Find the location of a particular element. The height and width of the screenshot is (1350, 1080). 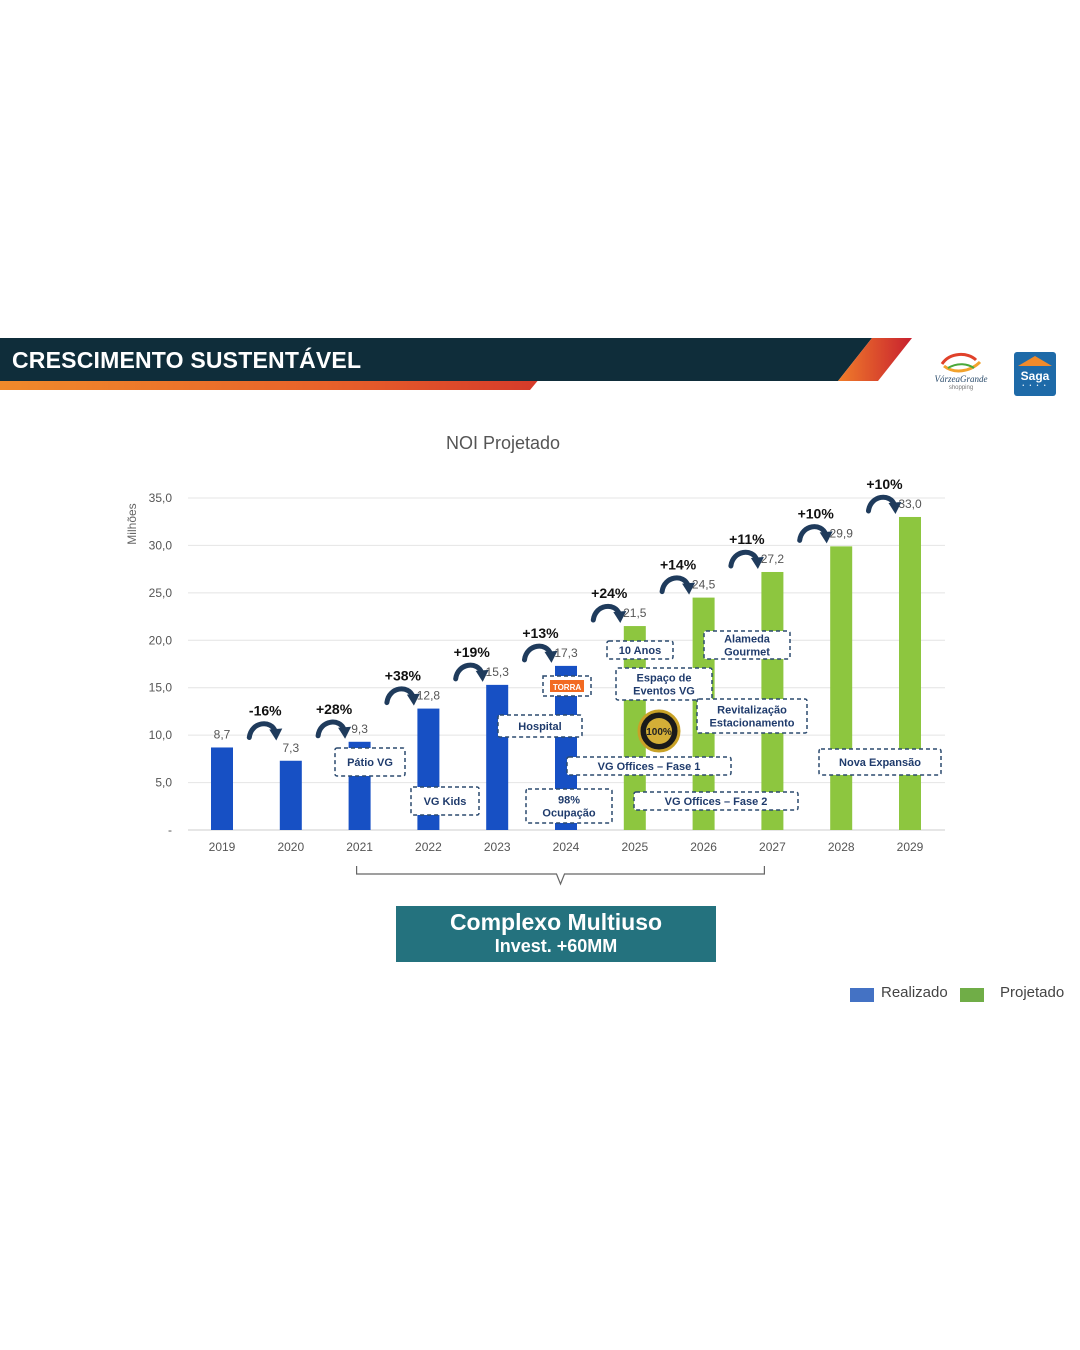

annotation-text: 10 Anos is located at coordinates (640, 651).